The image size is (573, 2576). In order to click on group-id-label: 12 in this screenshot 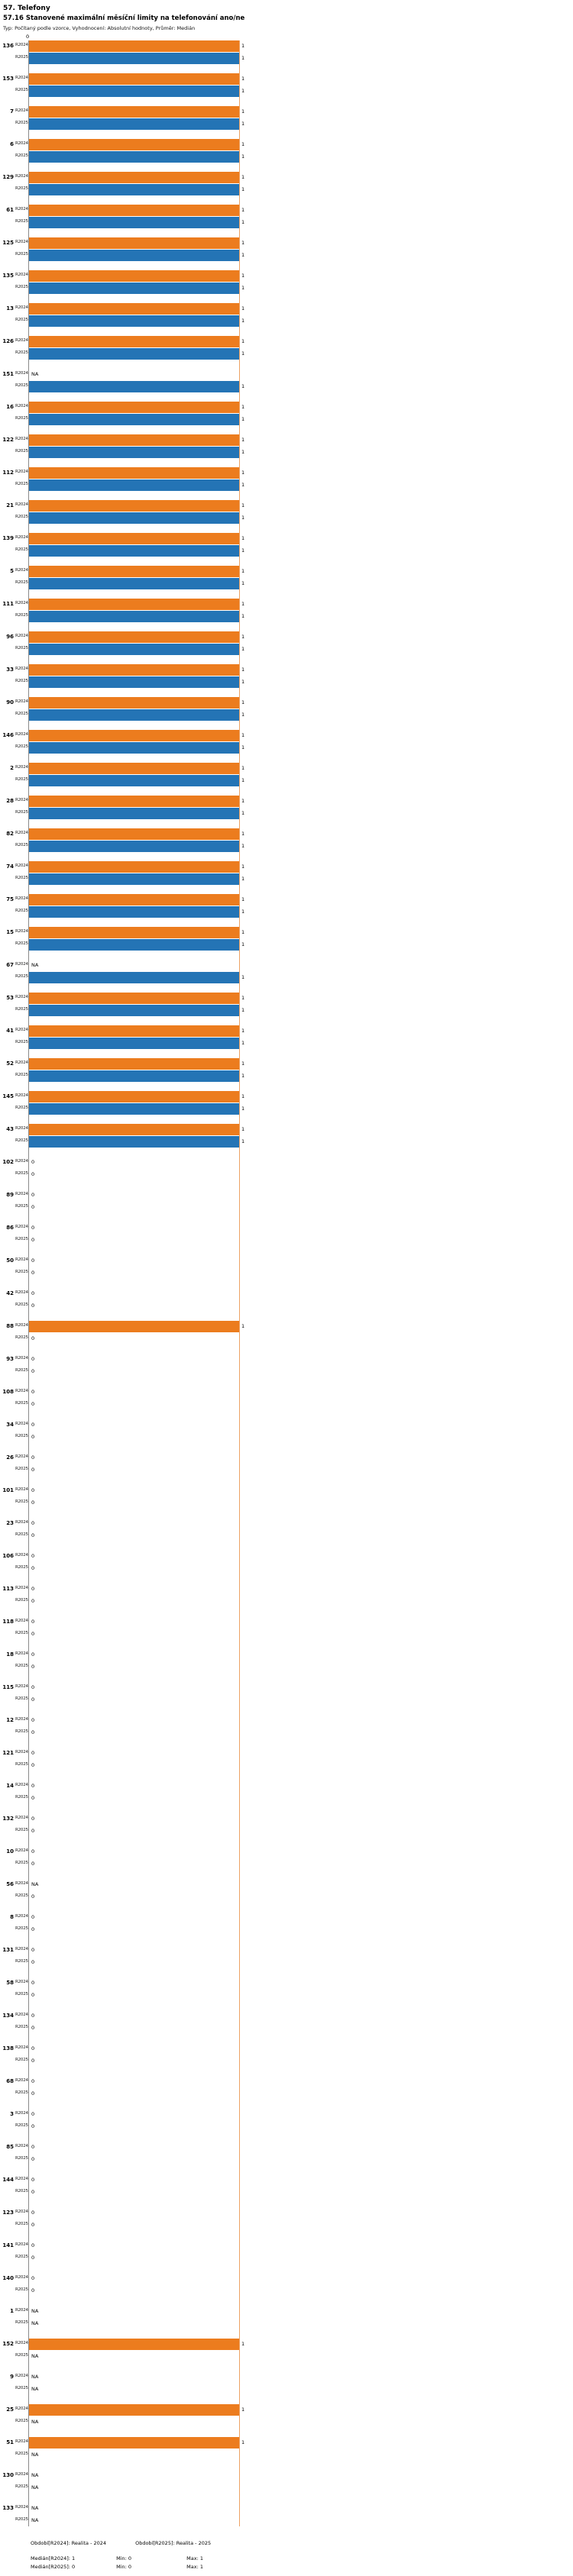, I will do `click(10, 1719)`.